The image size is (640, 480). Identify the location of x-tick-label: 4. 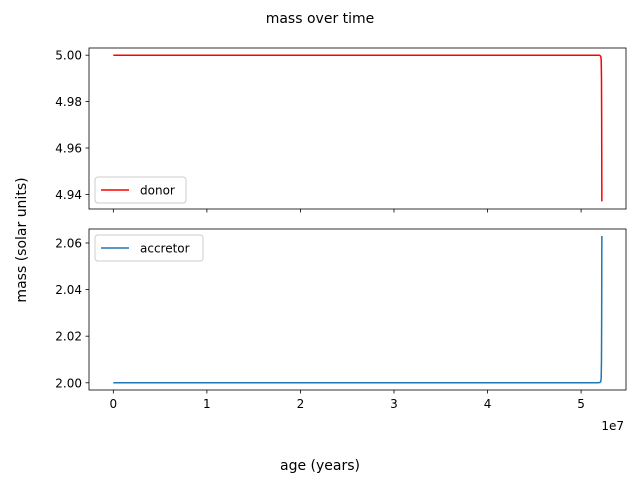
(488, 404).